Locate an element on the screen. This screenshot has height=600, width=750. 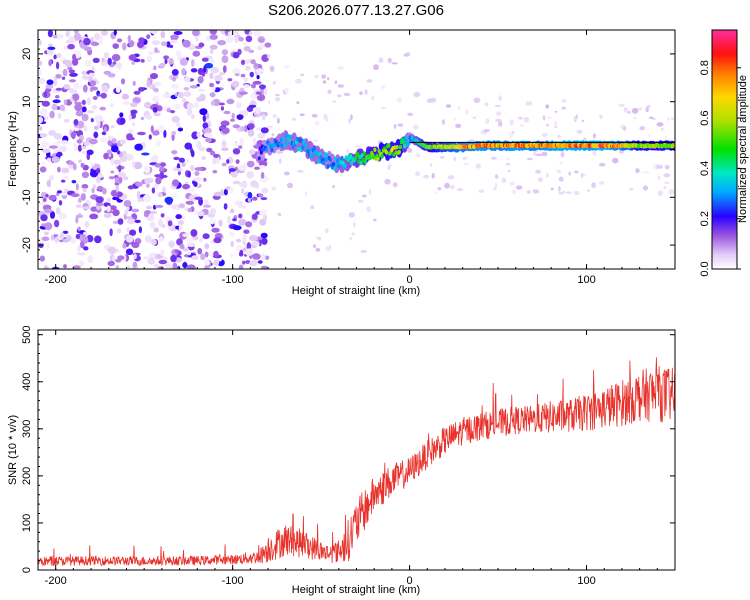
y-tick-label: 0 is located at coordinates (27, 570).